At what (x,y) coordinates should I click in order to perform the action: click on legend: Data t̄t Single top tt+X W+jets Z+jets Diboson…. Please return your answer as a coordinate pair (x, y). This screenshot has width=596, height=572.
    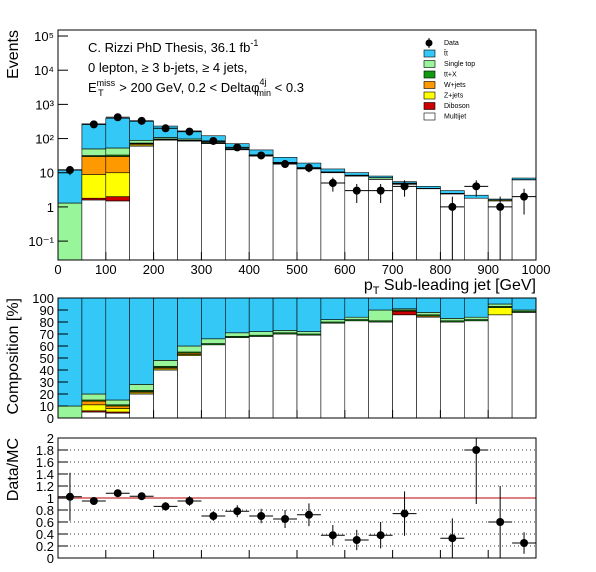
    Looking at the image, I should click on (449, 79).